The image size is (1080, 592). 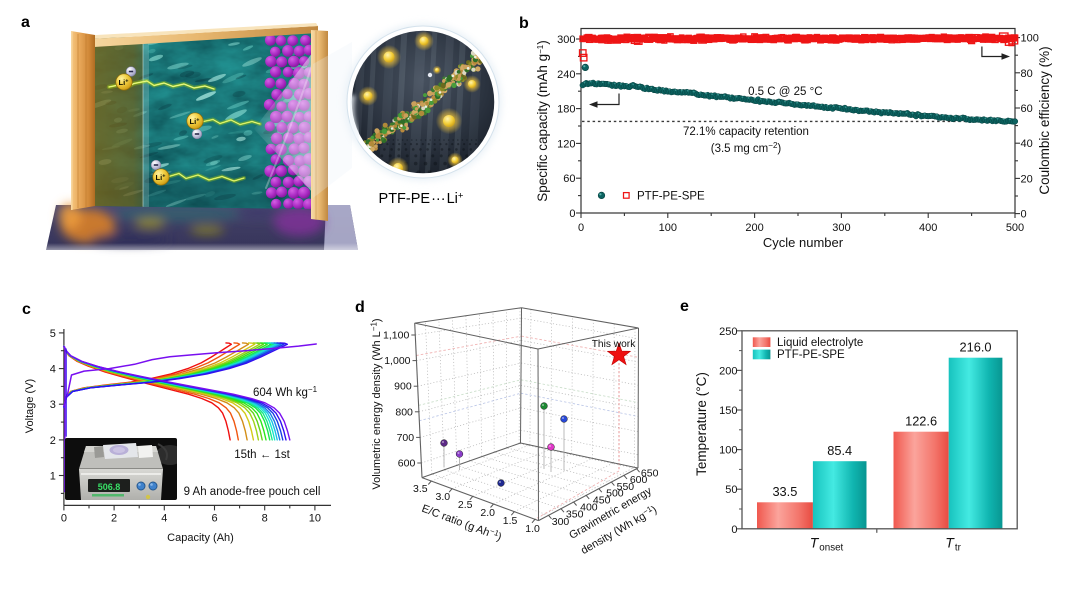 What do you see at coordinates (397, 361) in the screenshot?
I see `svg-text: 1,000` at bounding box center [397, 361].